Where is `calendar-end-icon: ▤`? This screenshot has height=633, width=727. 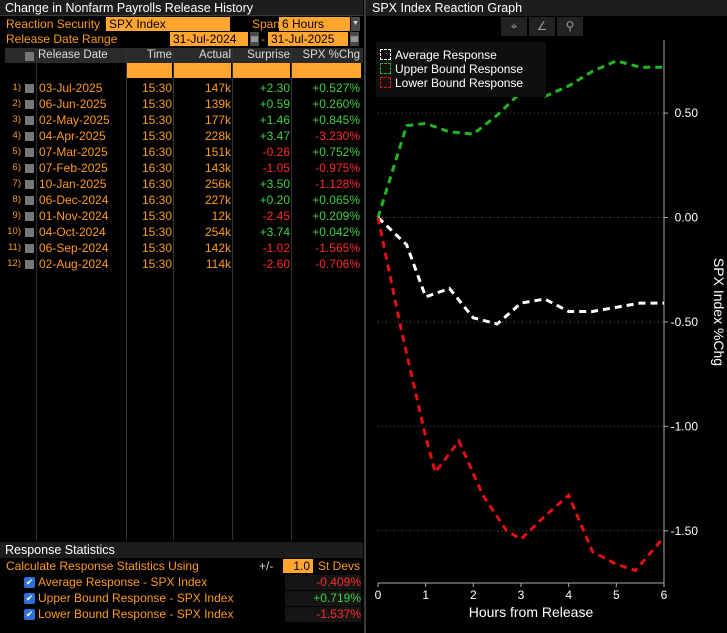 calendar-end-icon: ▤ is located at coordinates (354, 39).